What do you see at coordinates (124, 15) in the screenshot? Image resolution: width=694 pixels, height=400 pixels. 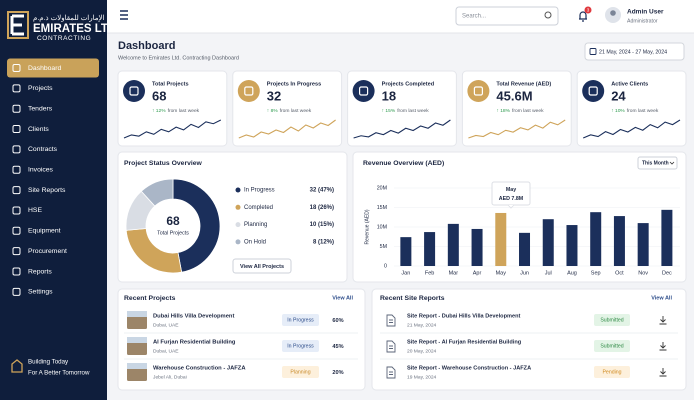 I see `menu-button` at bounding box center [124, 15].